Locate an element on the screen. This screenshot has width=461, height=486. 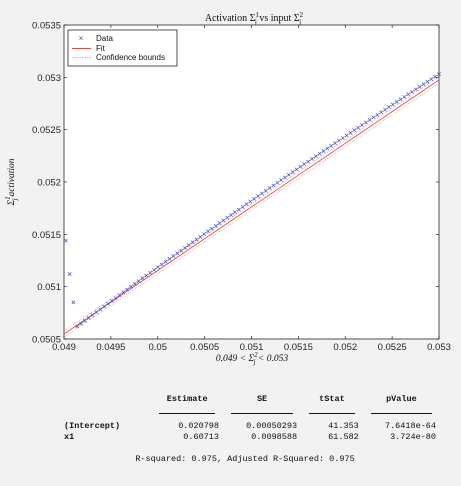
y-tick-label: 0.051 is located at coordinates (49, 287).